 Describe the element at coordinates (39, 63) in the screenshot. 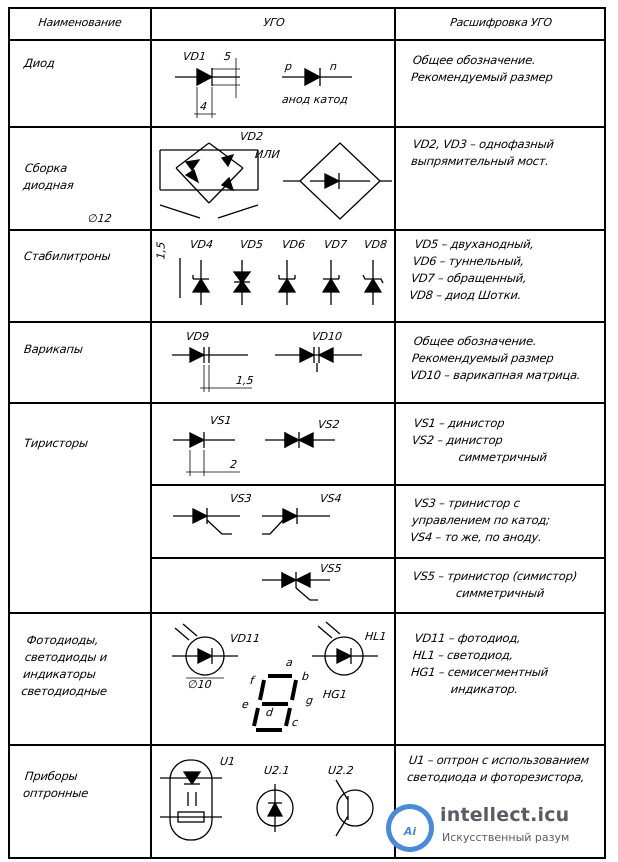

I see `row-name-diode: Диод` at that location.